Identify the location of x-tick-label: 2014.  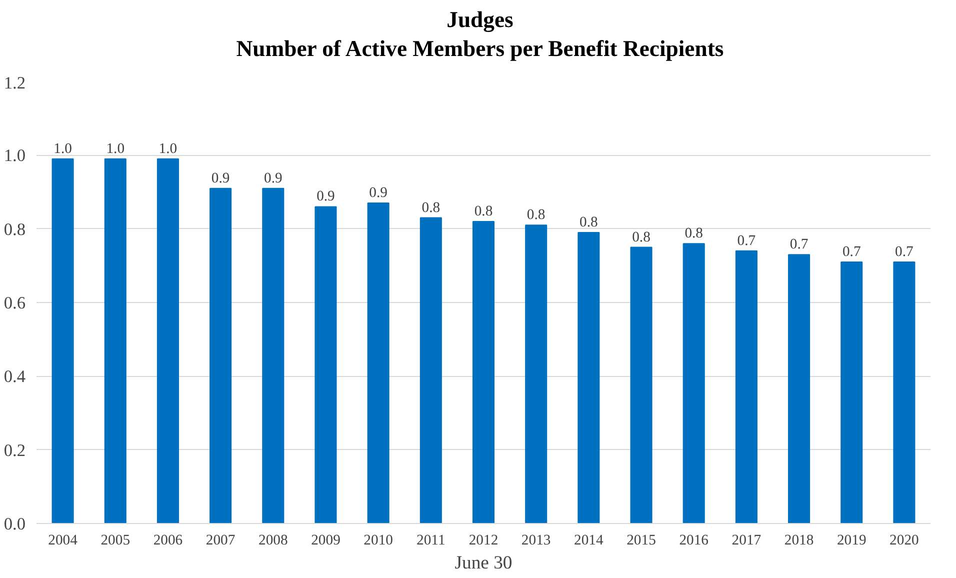
(589, 540).